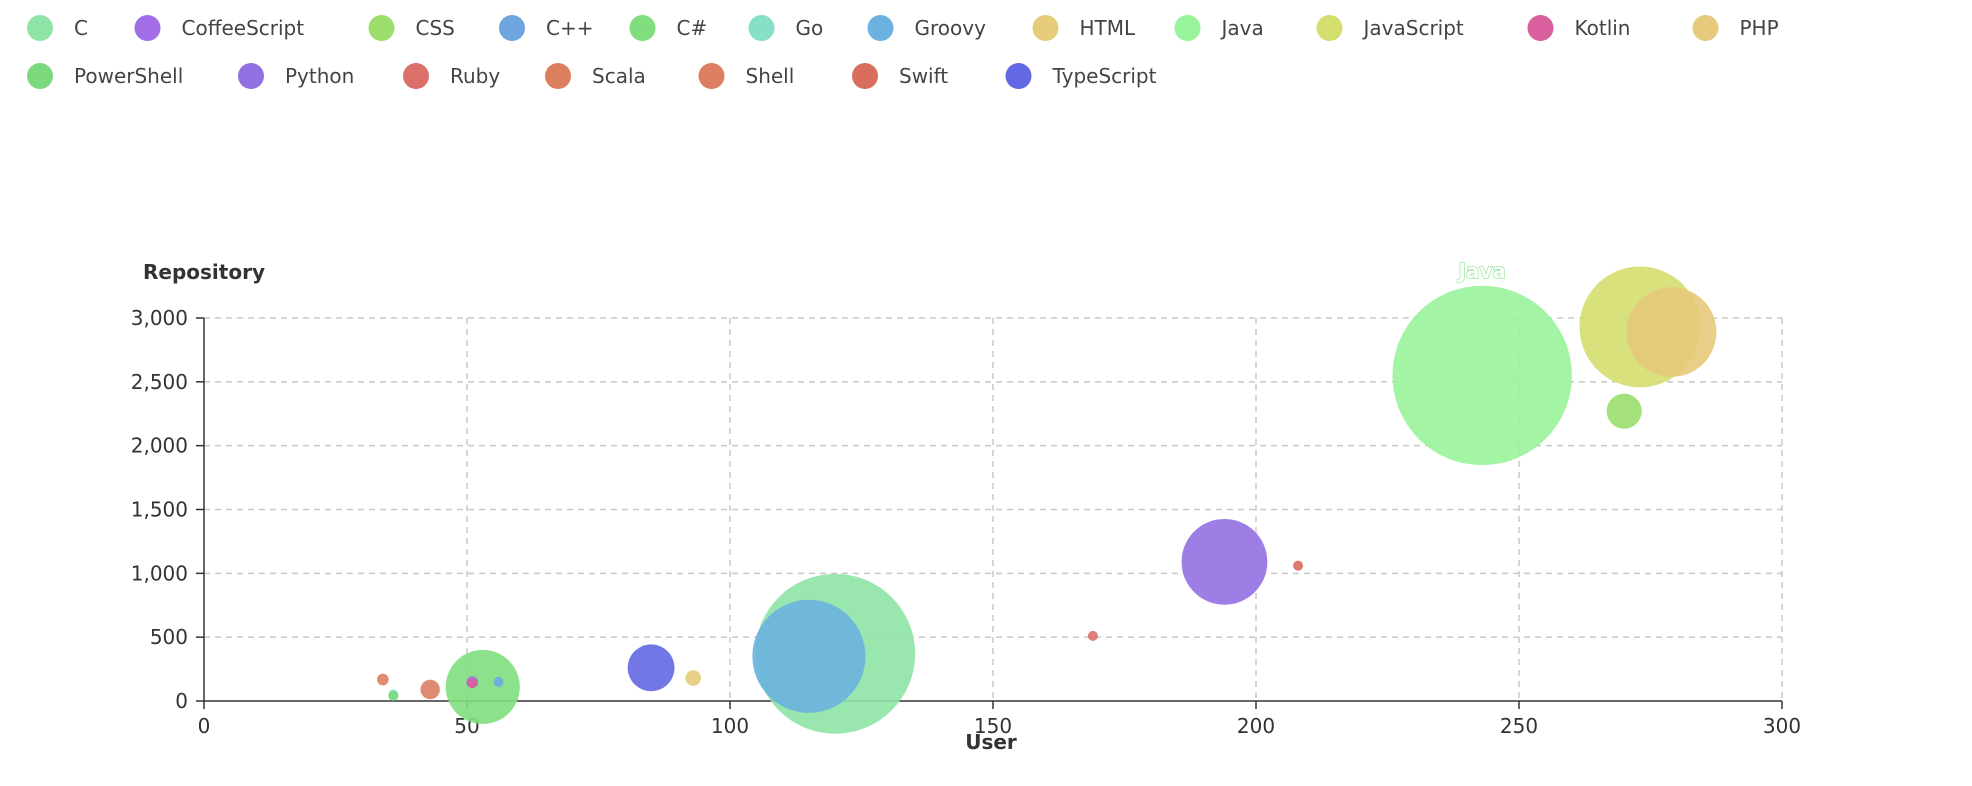 The width and height of the screenshot is (1972, 786). What do you see at coordinates (1480, 271) in the screenshot?
I see `bubble-label-java: Java` at bounding box center [1480, 271].